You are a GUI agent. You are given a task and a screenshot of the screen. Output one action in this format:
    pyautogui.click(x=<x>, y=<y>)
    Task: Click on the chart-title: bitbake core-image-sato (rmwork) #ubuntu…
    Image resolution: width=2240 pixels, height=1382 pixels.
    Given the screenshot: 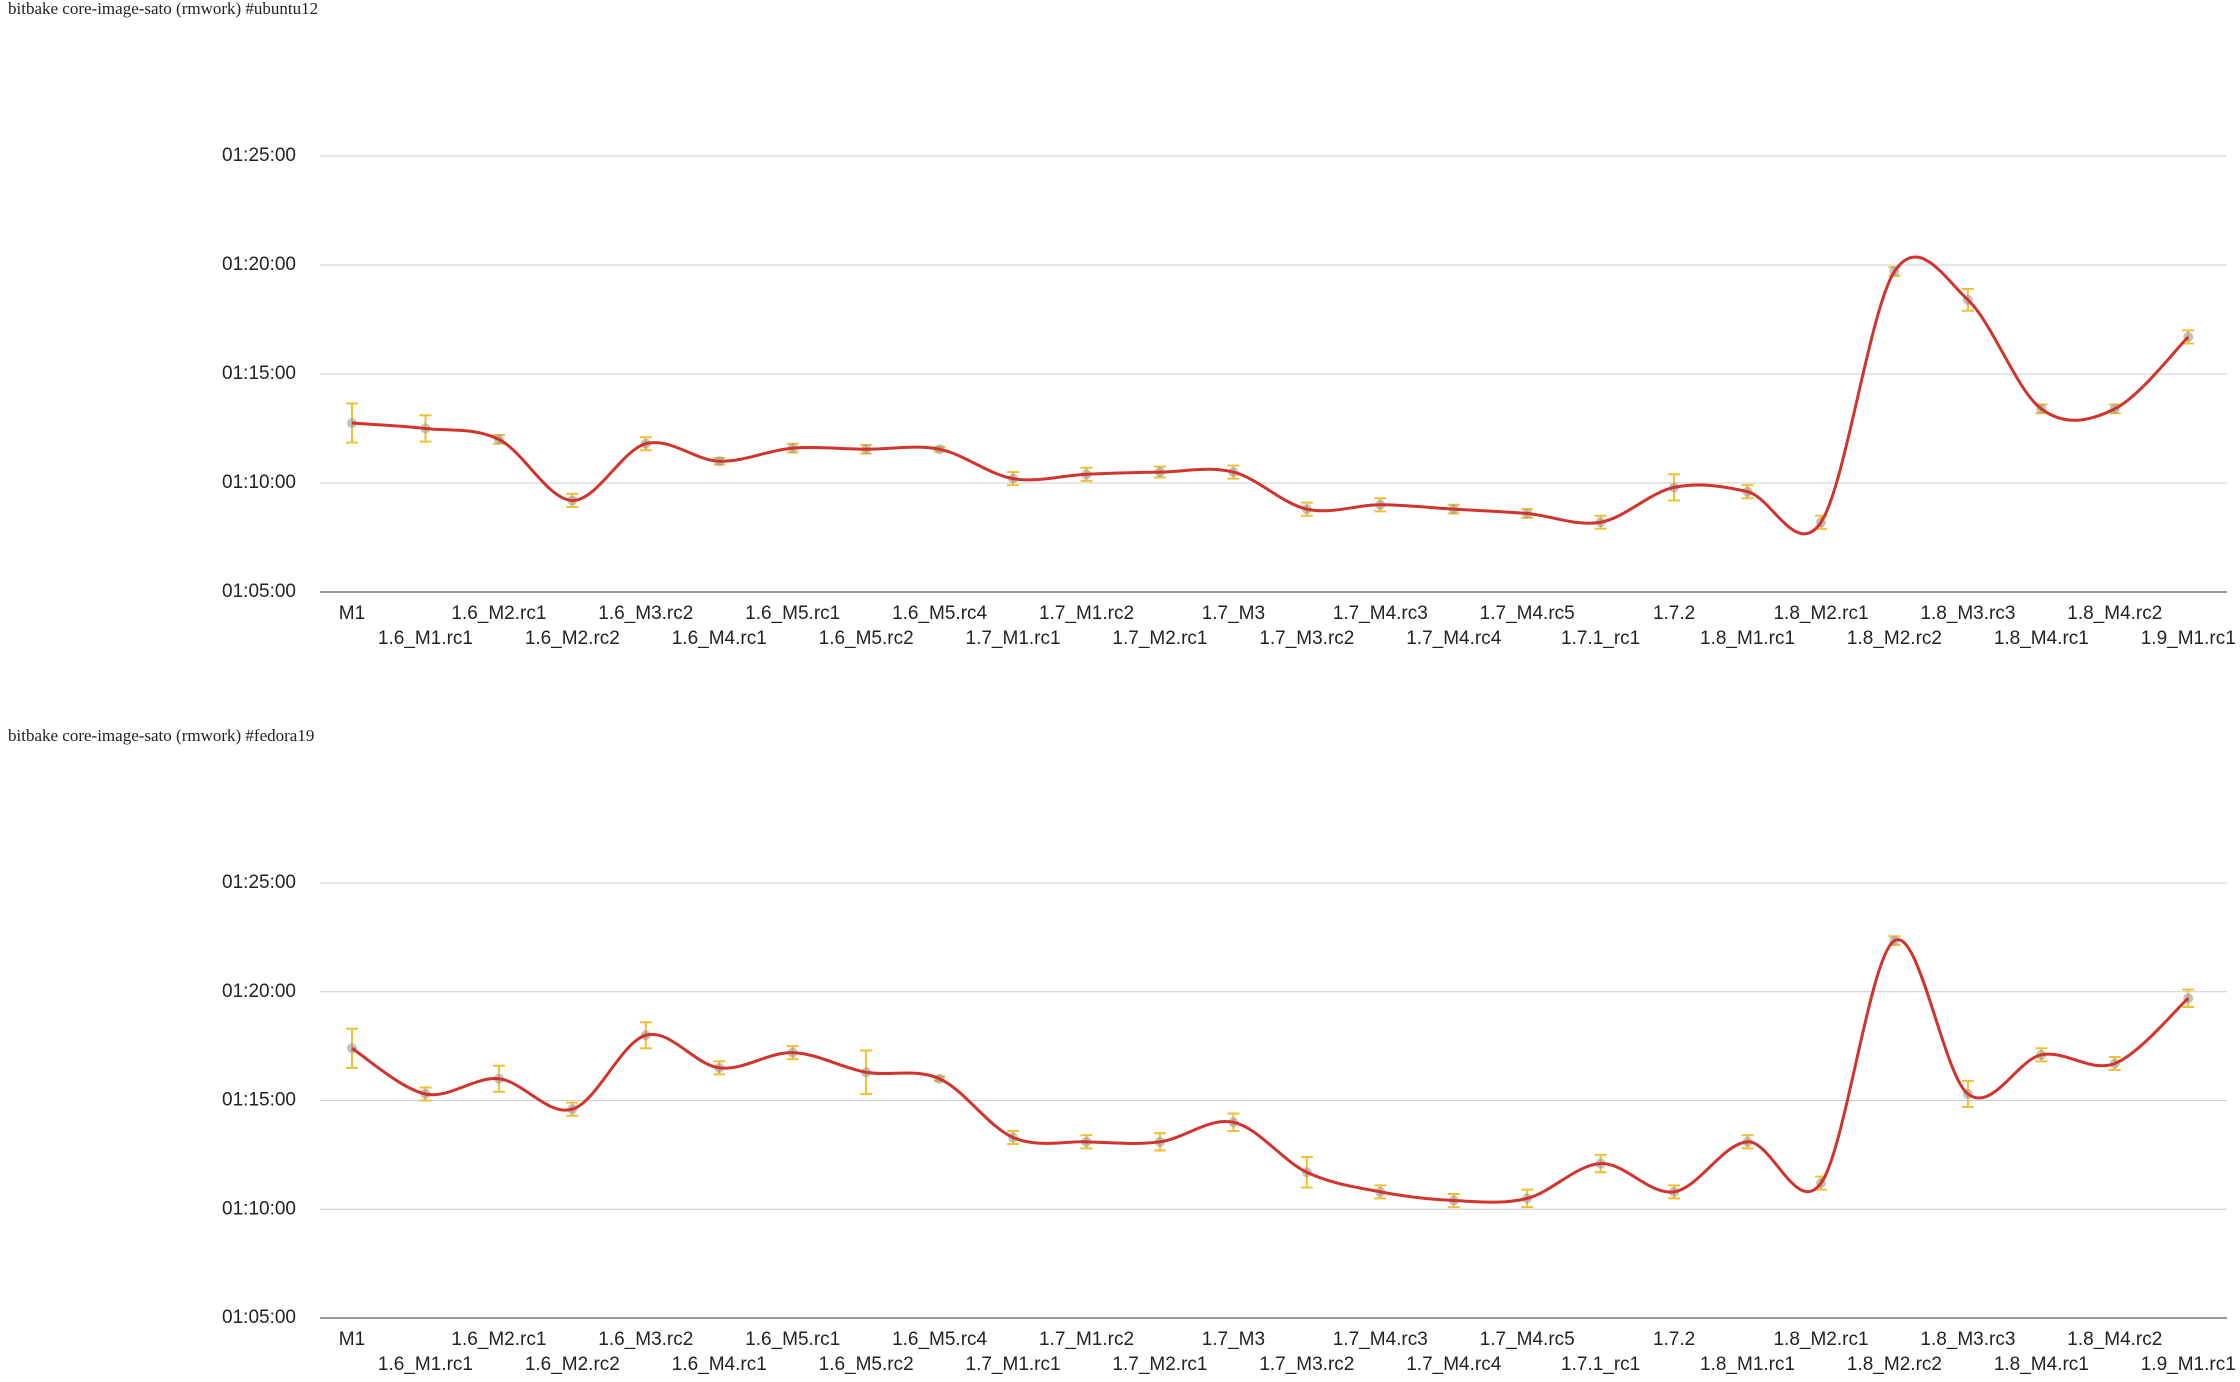 What is the action you would take?
    pyautogui.click(x=163, y=9)
    